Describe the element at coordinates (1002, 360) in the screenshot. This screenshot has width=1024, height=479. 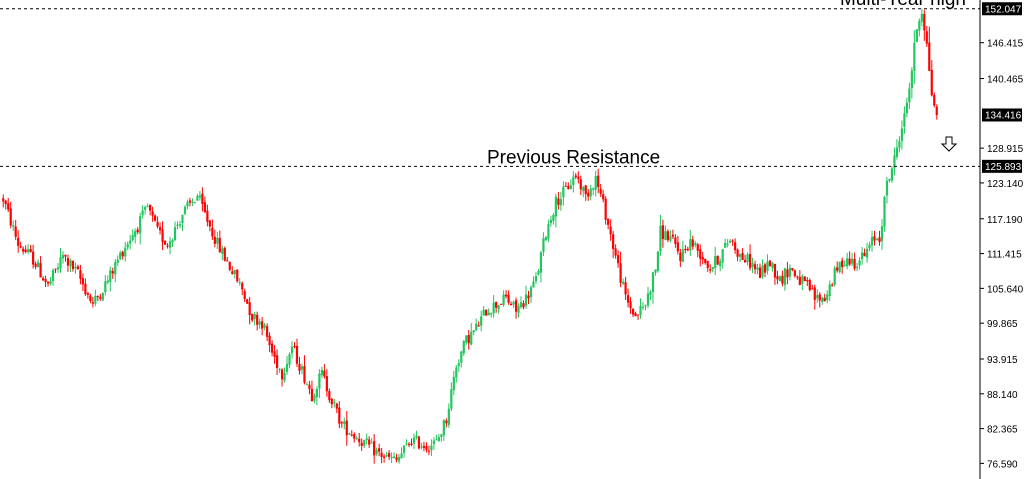
I see `y-tick-label: 93.915` at that location.